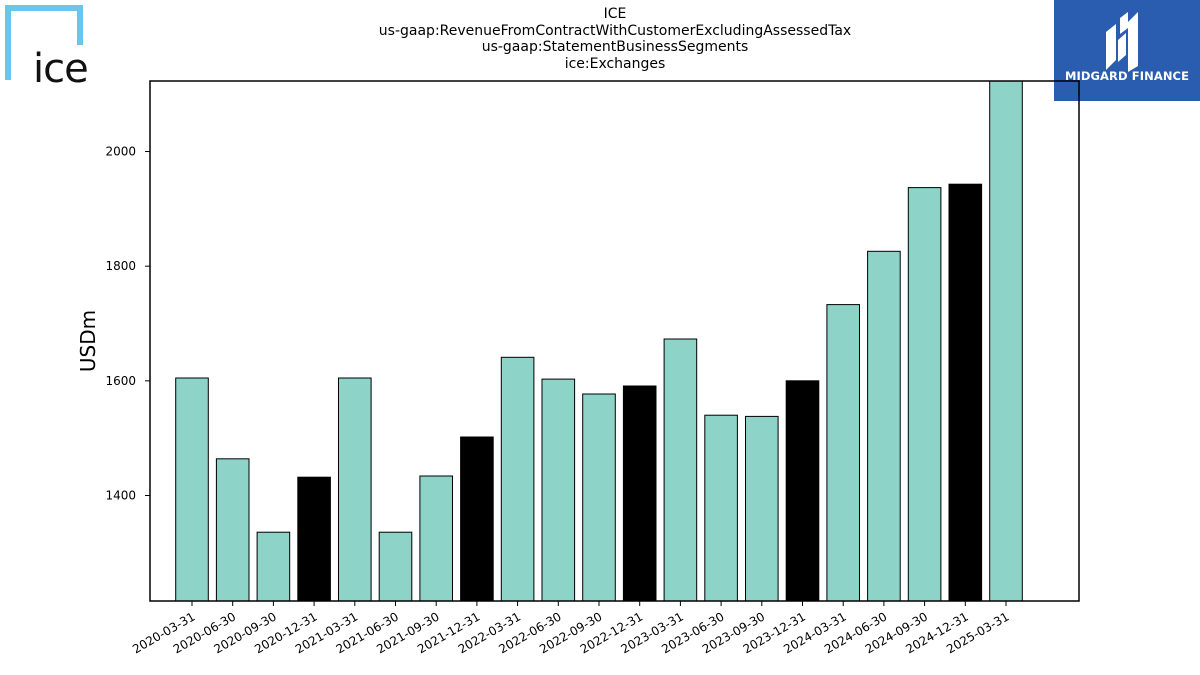  I want to click on midgard-emblem-icon, so click(1122, 42).